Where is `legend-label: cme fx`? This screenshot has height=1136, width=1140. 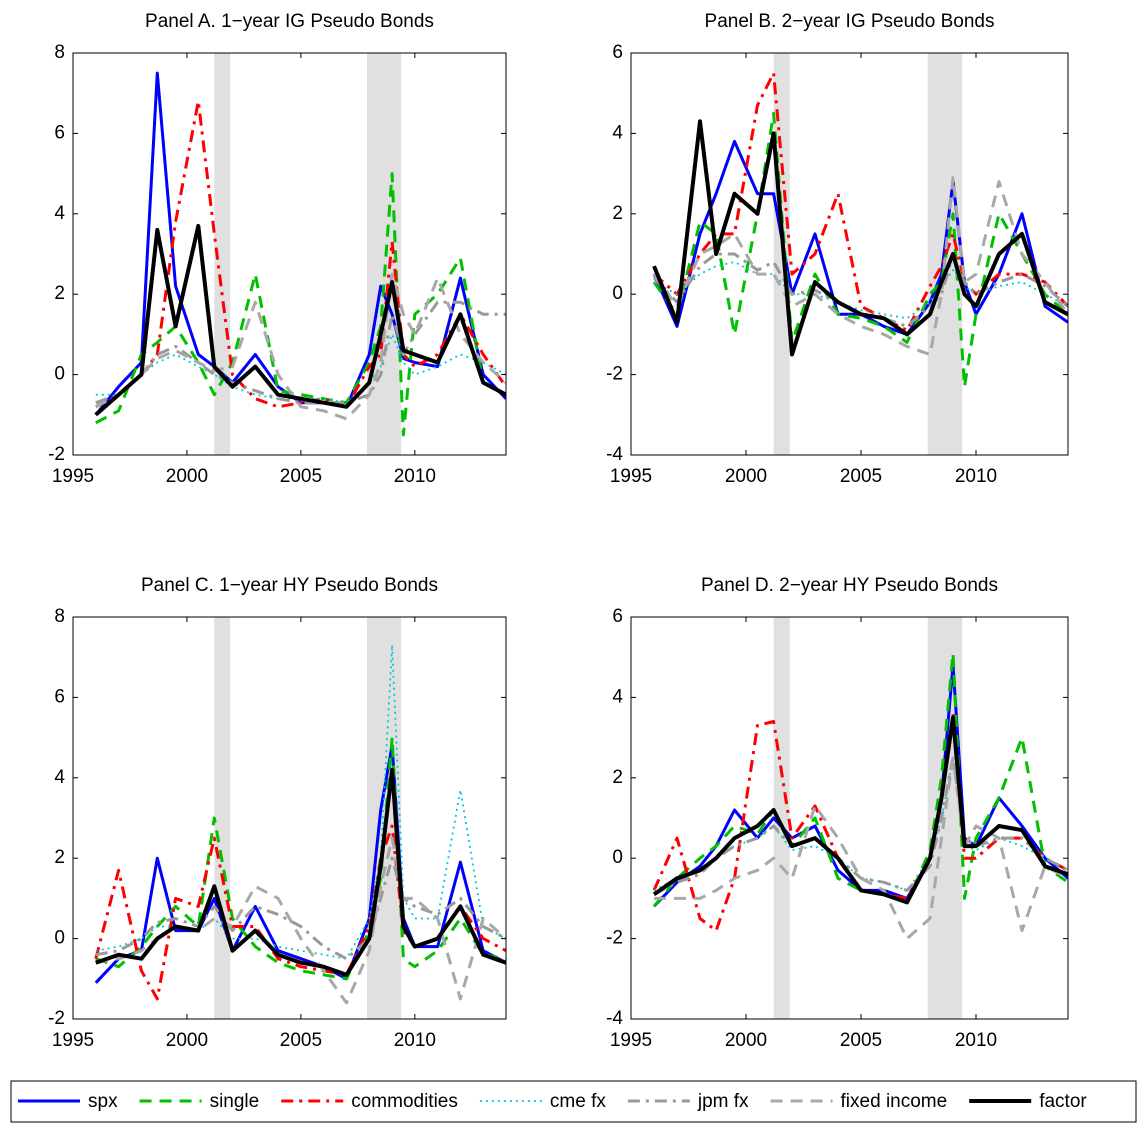 legend-label: cme fx is located at coordinates (578, 1101).